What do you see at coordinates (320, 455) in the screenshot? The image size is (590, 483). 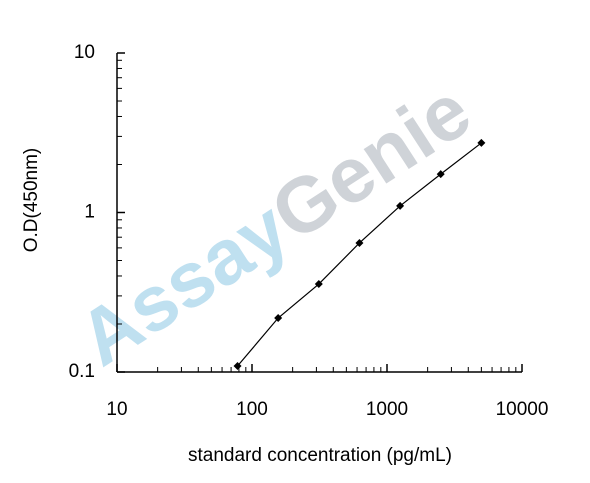 I see `x-axis-label: standard concentration (pg/mL)` at bounding box center [320, 455].